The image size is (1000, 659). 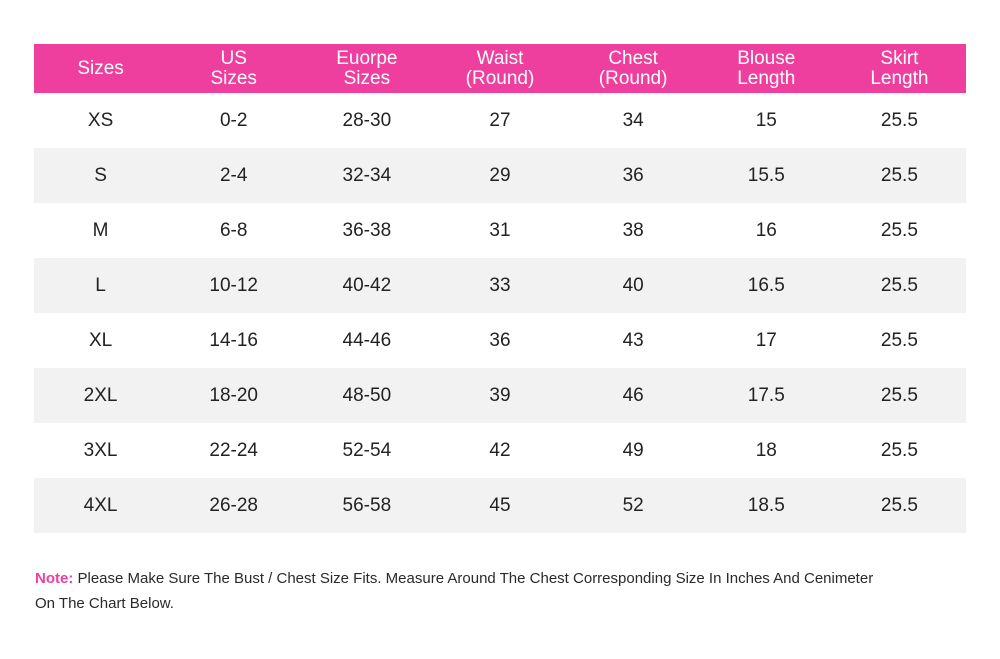 I want to click on cell-chest: 40, so click(x=633, y=285).